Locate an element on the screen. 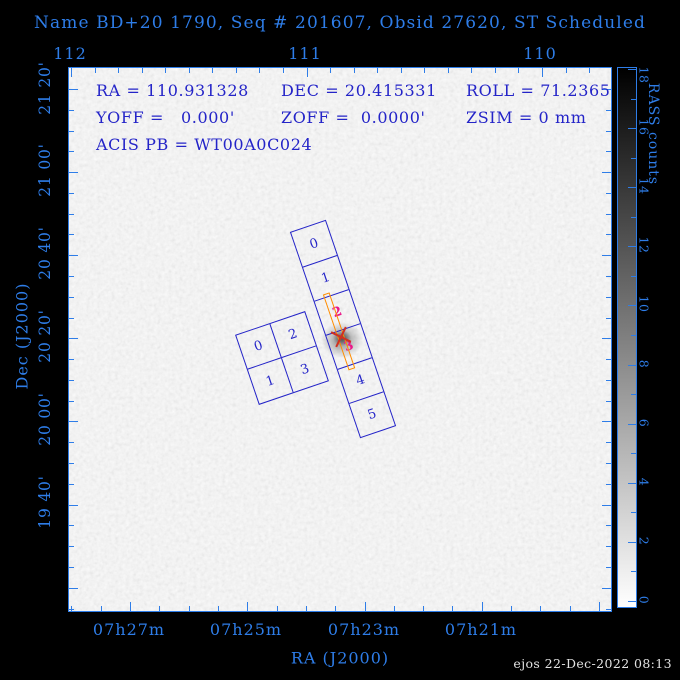 This screenshot has width=680, height=680. colorbar-tick-label: 0 is located at coordinates (644, 600).